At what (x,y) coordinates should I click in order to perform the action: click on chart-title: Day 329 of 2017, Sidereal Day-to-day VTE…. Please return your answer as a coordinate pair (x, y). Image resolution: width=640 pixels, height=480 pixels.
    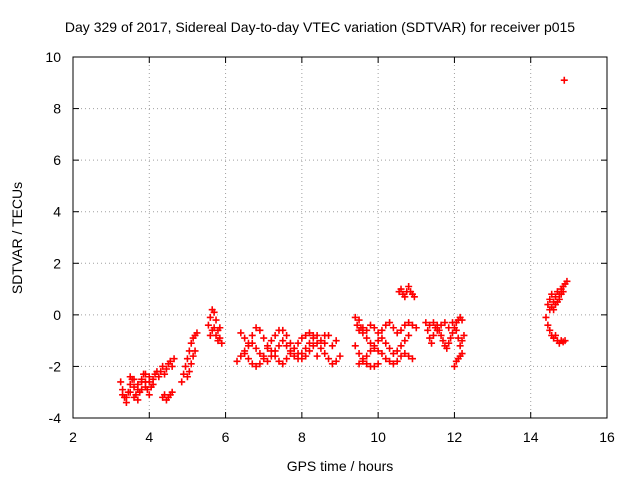
    Looking at the image, I should click on (320, 27).